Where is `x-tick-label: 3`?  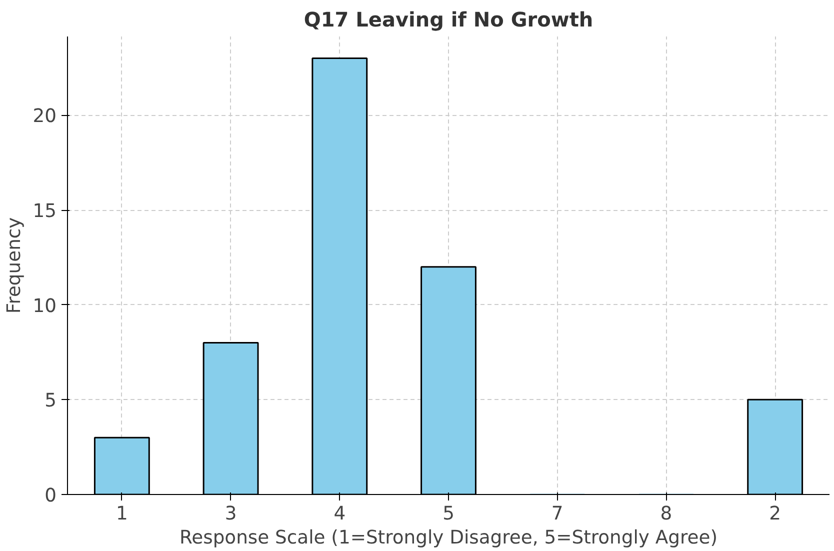 x-tick-label: 3 is located at coordinates (230, 514).